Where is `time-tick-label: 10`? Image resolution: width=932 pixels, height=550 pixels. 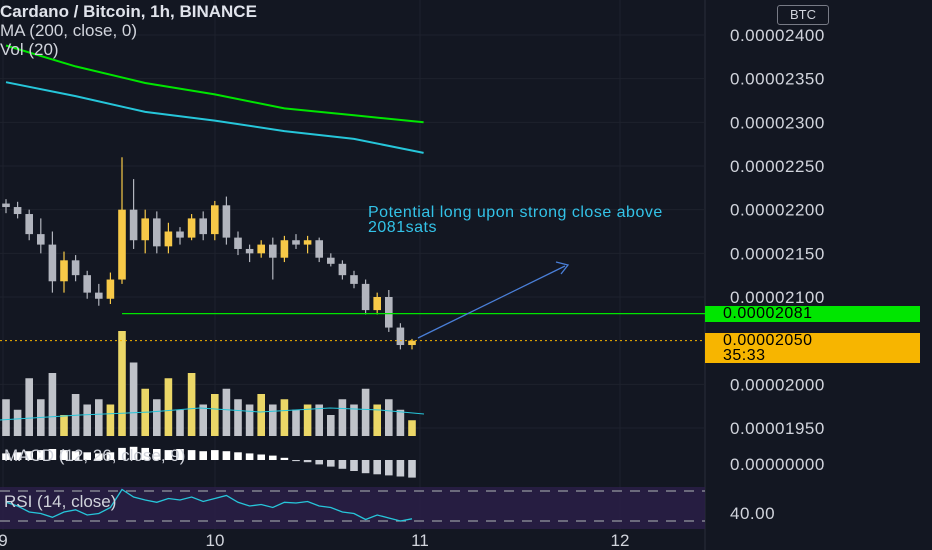
time-tick-label: 10 is located at coordinates (215, 540).